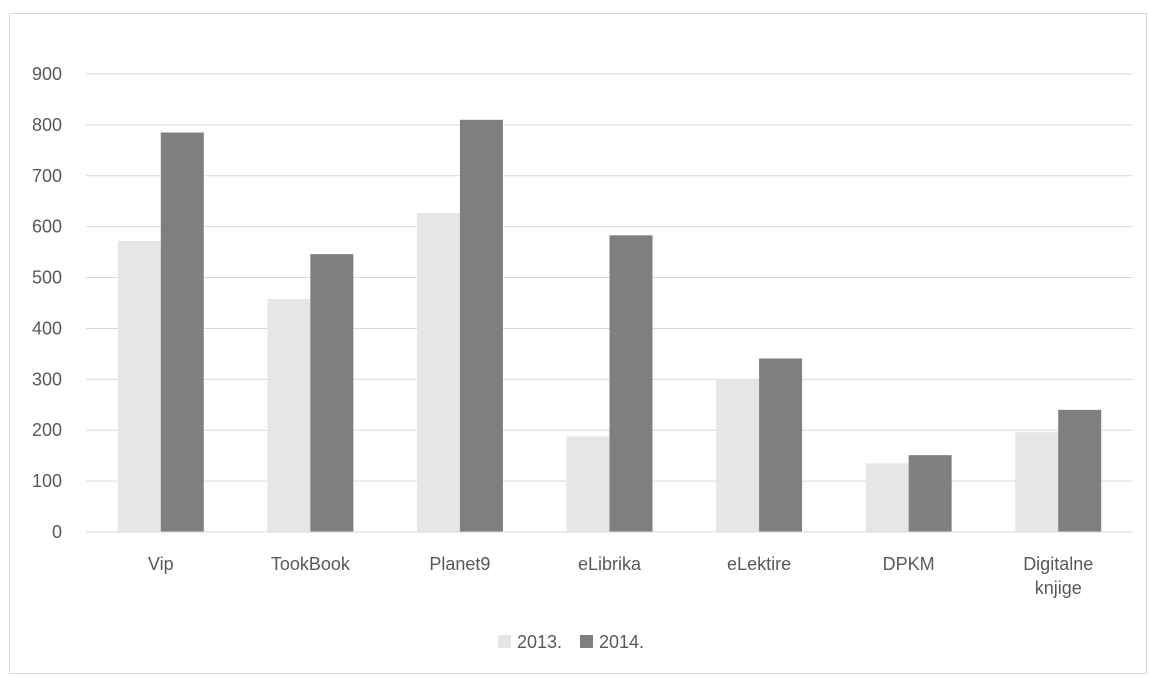 Image resolution: width=1149 pixels, height=677 pixels. I want to click on y-axis-tick-labels: 0 100 200 300 400 500 600 700 800 900, so click(47, 303).